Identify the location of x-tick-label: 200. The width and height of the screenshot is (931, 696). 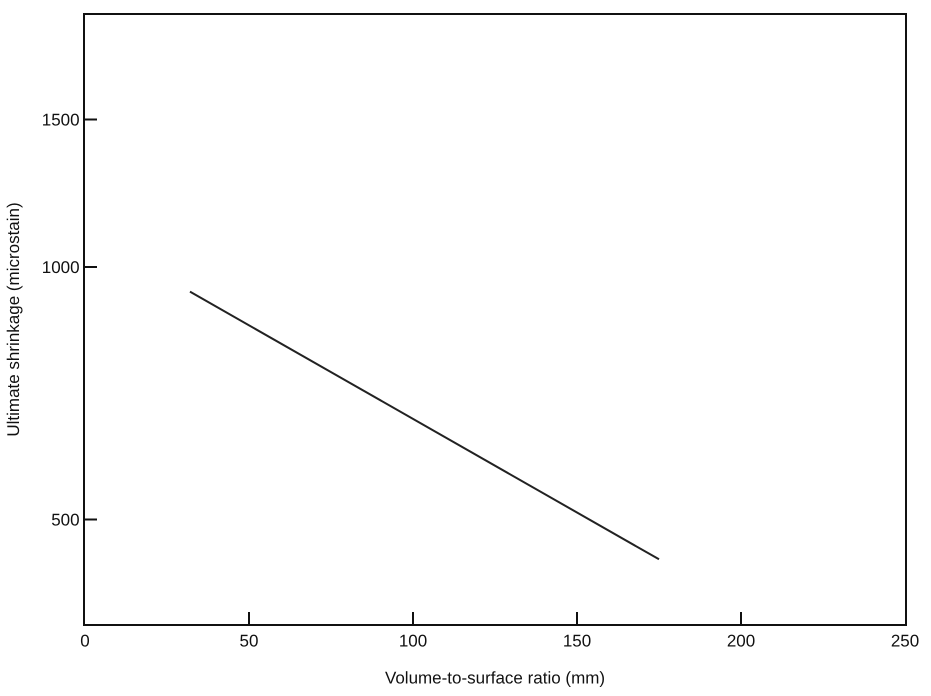
(741, 640).